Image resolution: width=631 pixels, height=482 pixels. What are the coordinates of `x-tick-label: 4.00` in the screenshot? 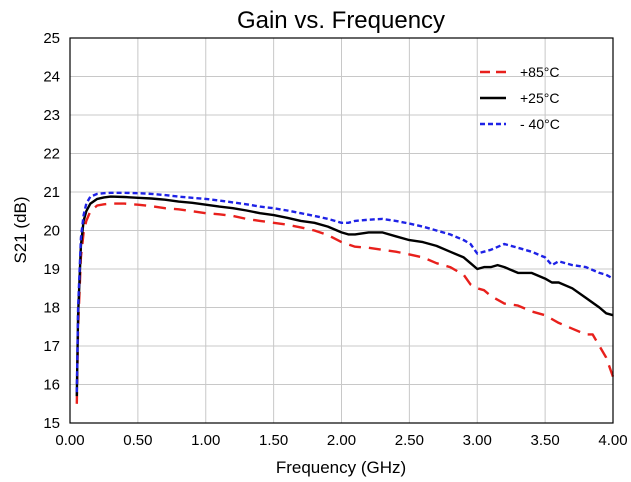 It's located at (612, 440).